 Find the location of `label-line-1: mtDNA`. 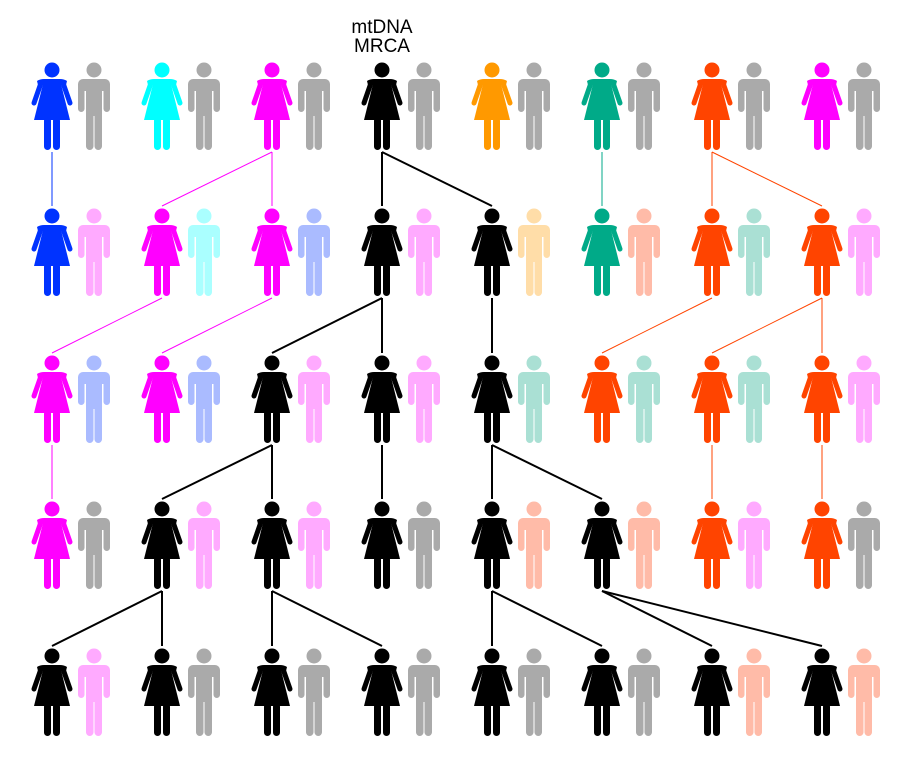

label-line-1: mtDNA is located at coordinates (382, 27).